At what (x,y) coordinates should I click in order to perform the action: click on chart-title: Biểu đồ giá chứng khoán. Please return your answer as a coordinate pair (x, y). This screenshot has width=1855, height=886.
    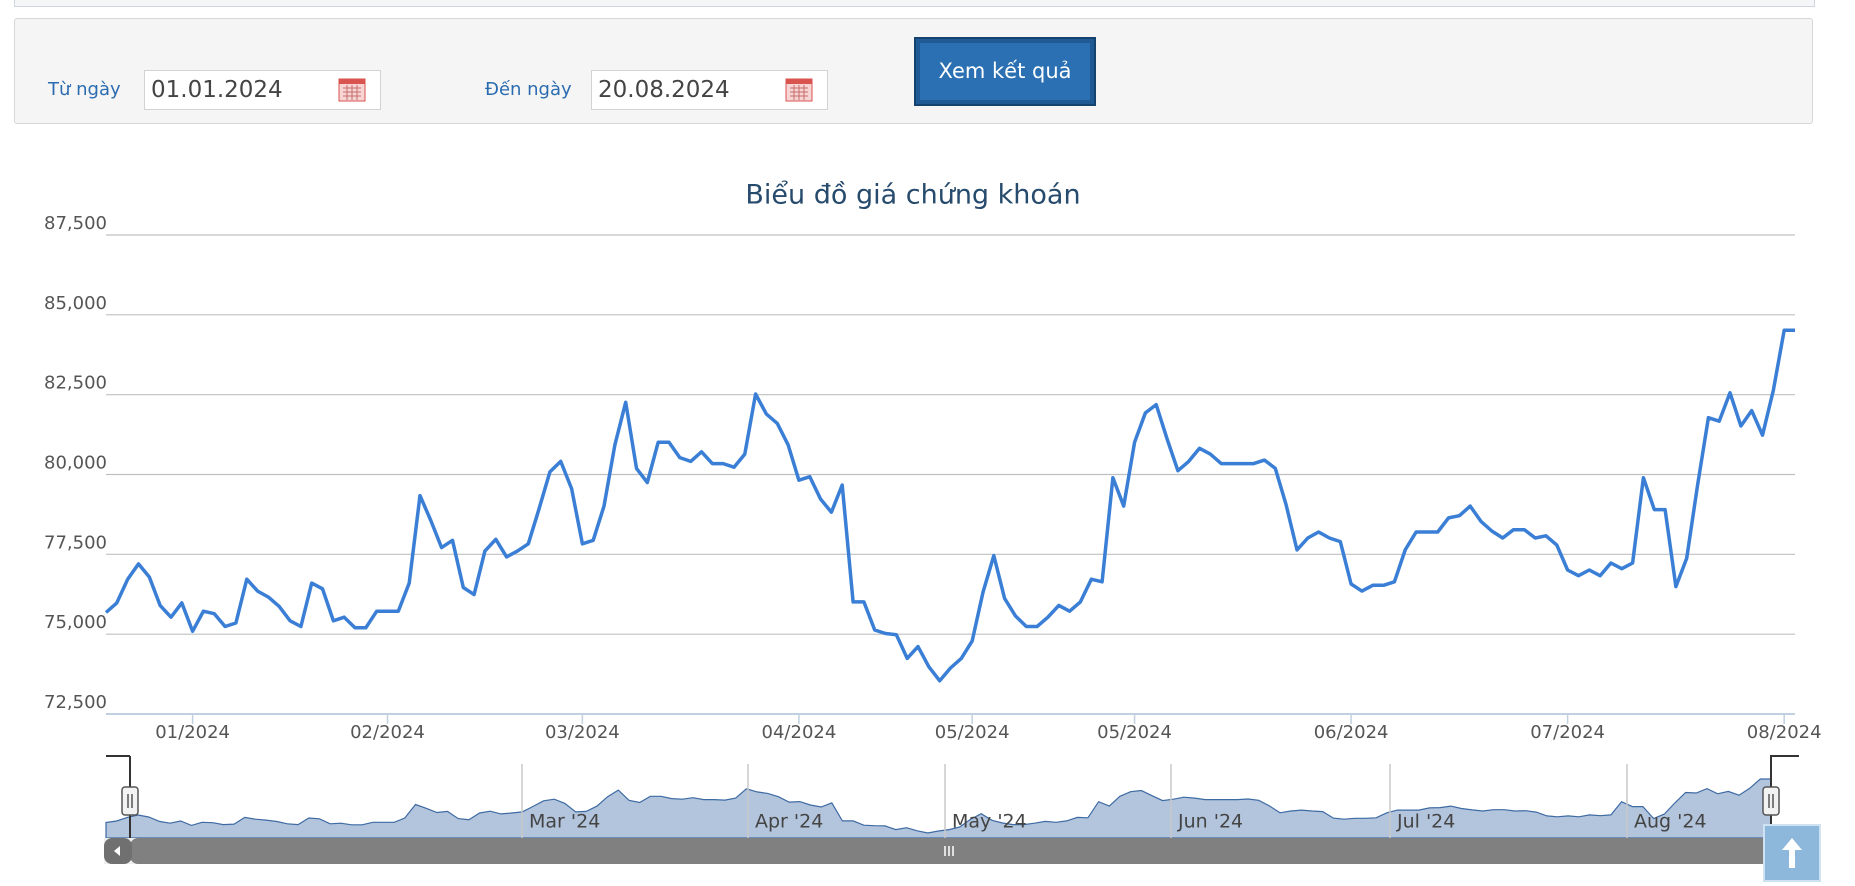
    Looking at the image, I should click on (912, 195).